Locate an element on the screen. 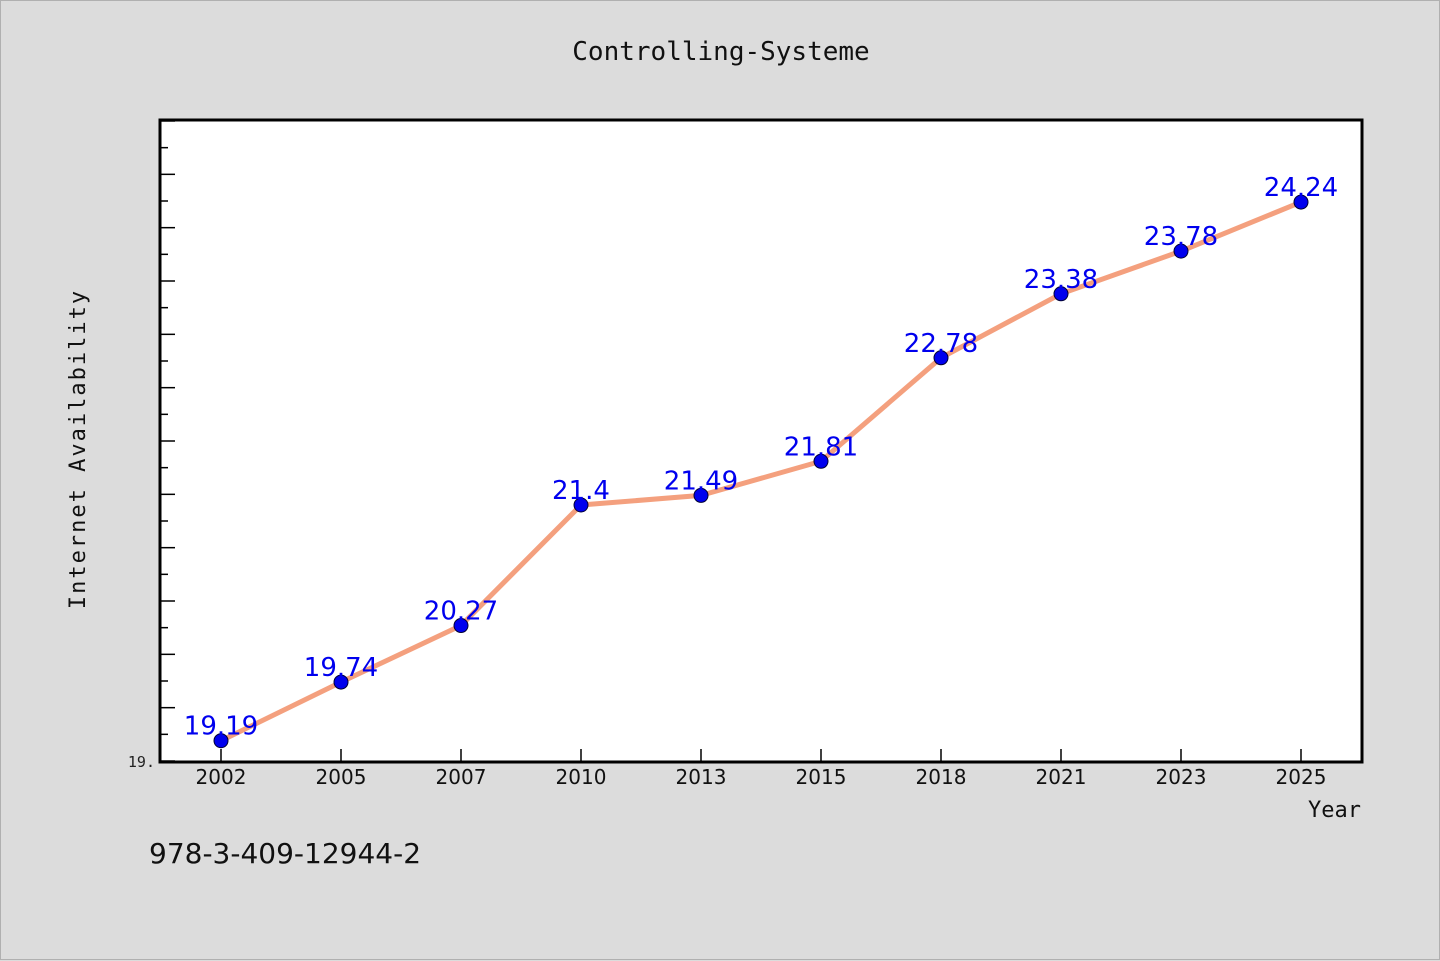  x-axis-label: Year is located at coordinates (1334, 810).